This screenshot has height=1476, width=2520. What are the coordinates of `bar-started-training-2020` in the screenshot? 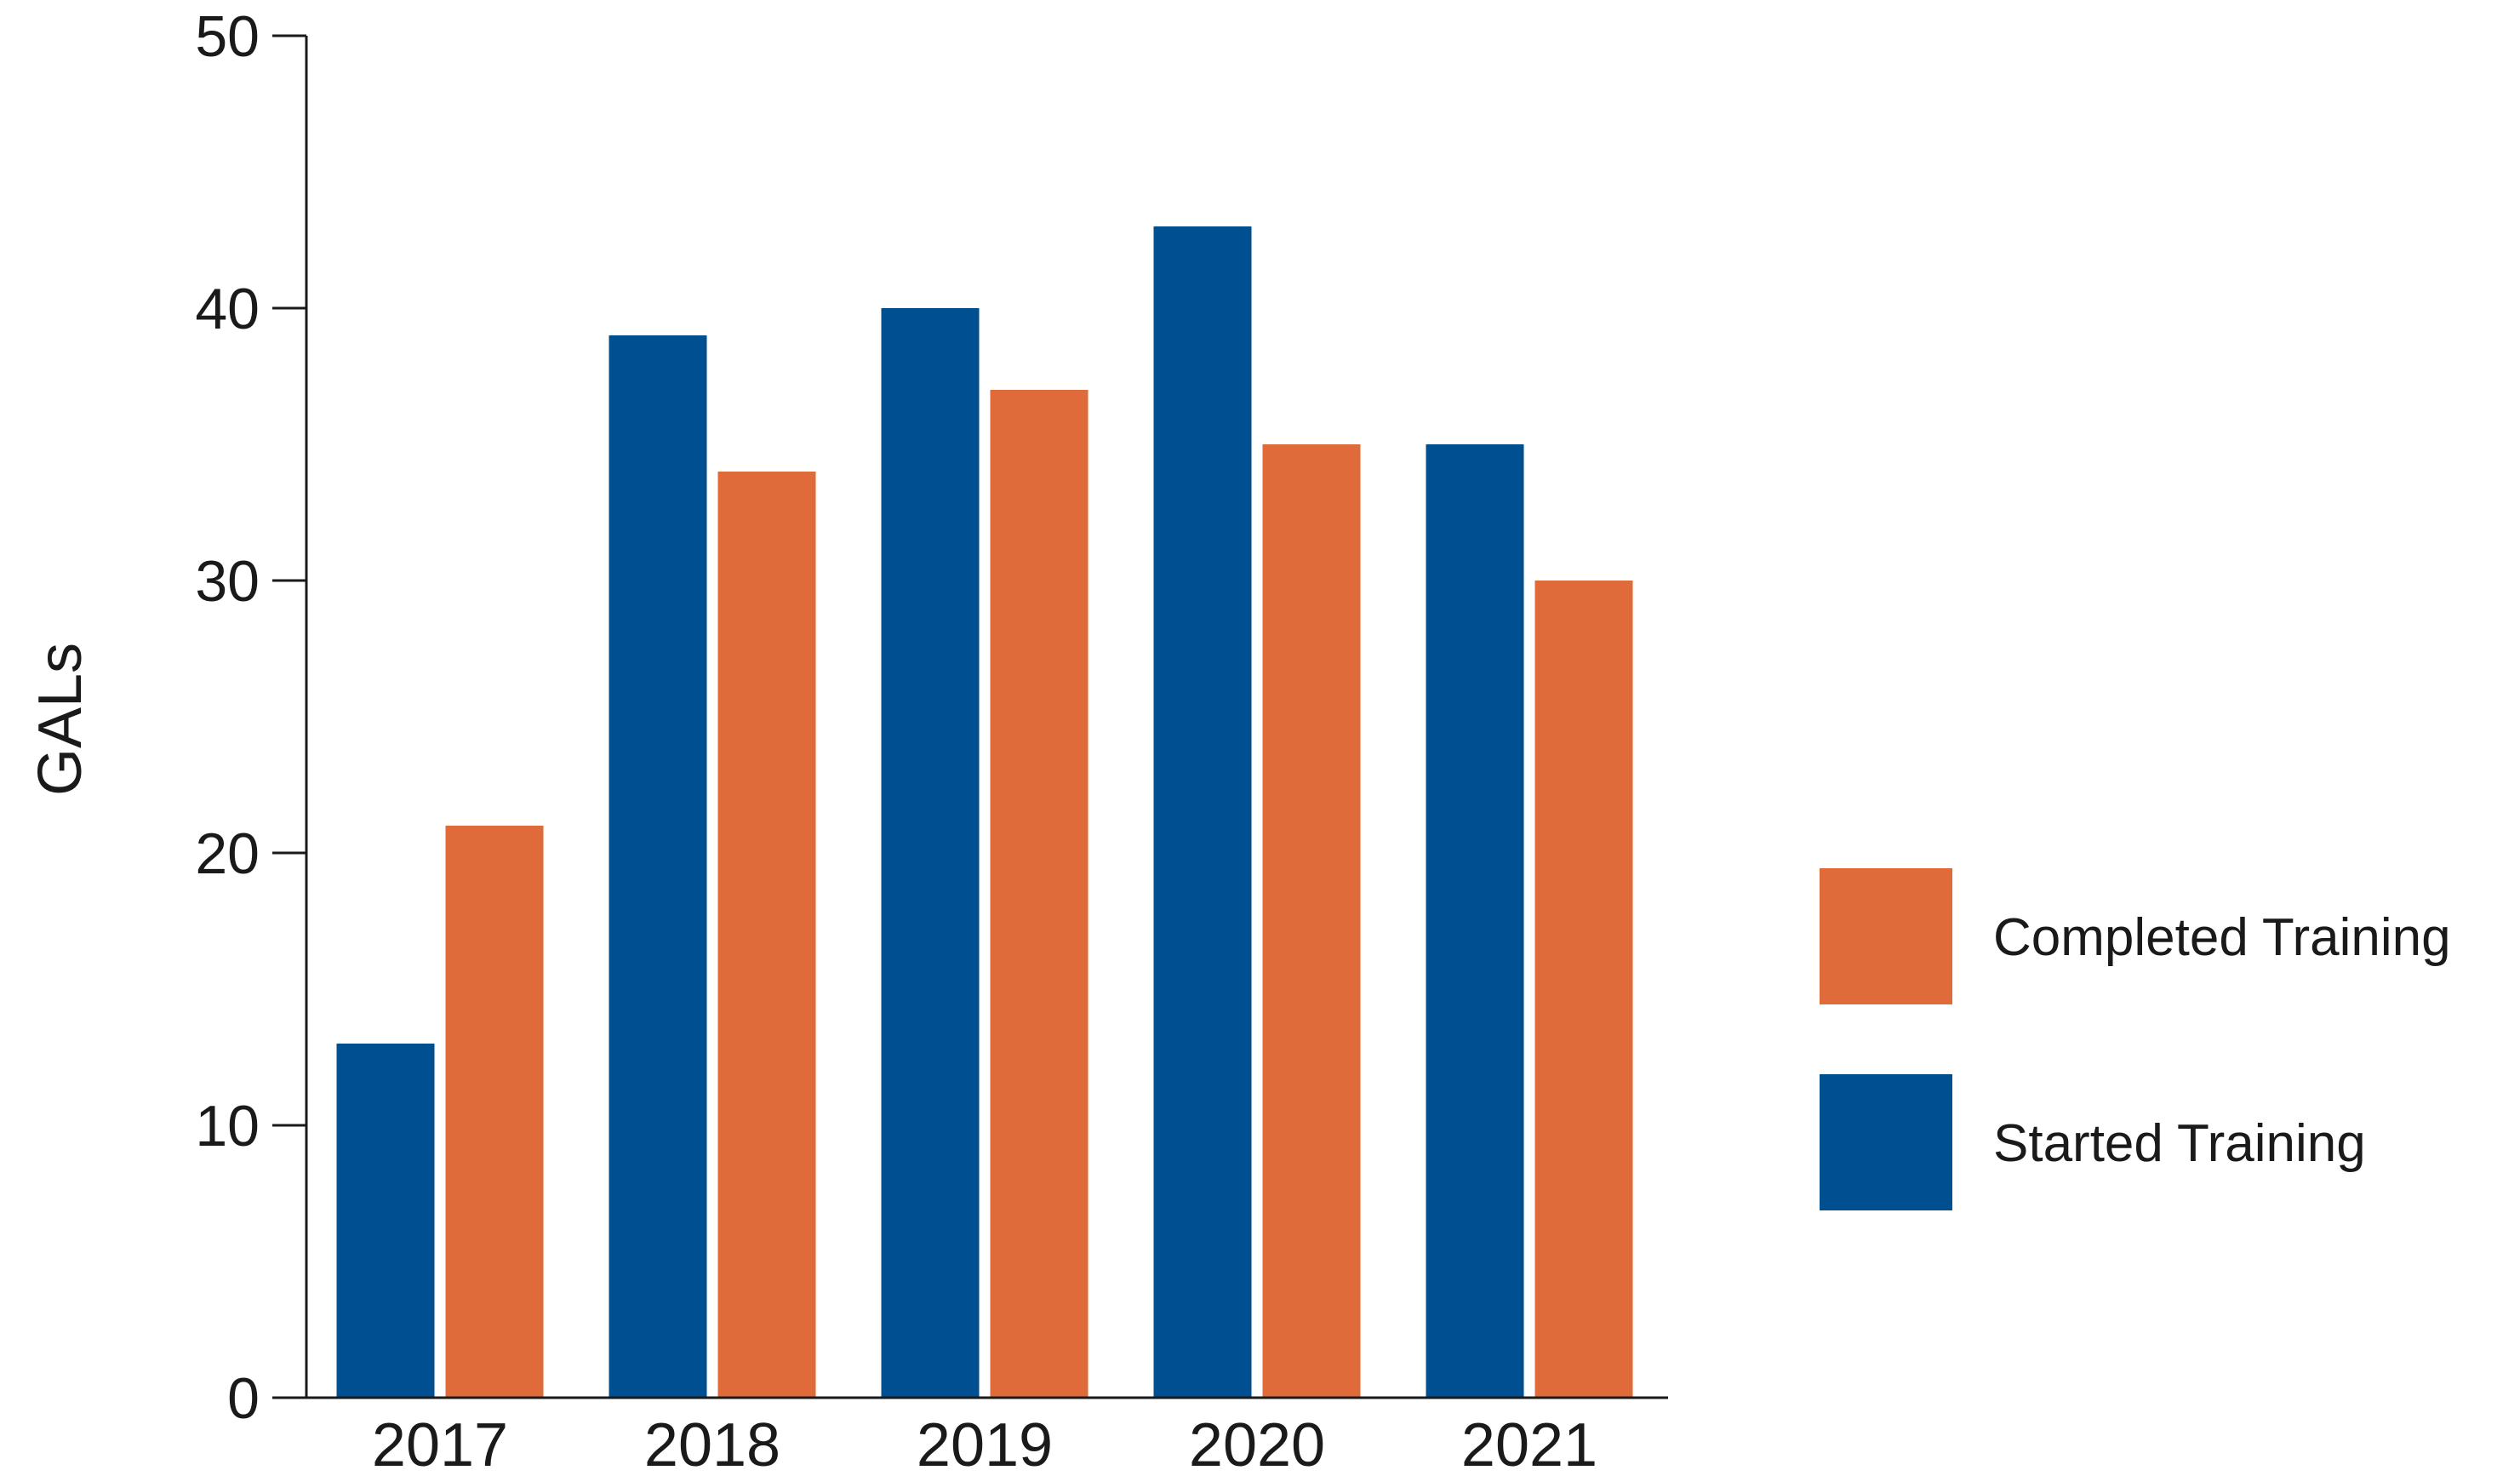 It's located at (1202, 812).